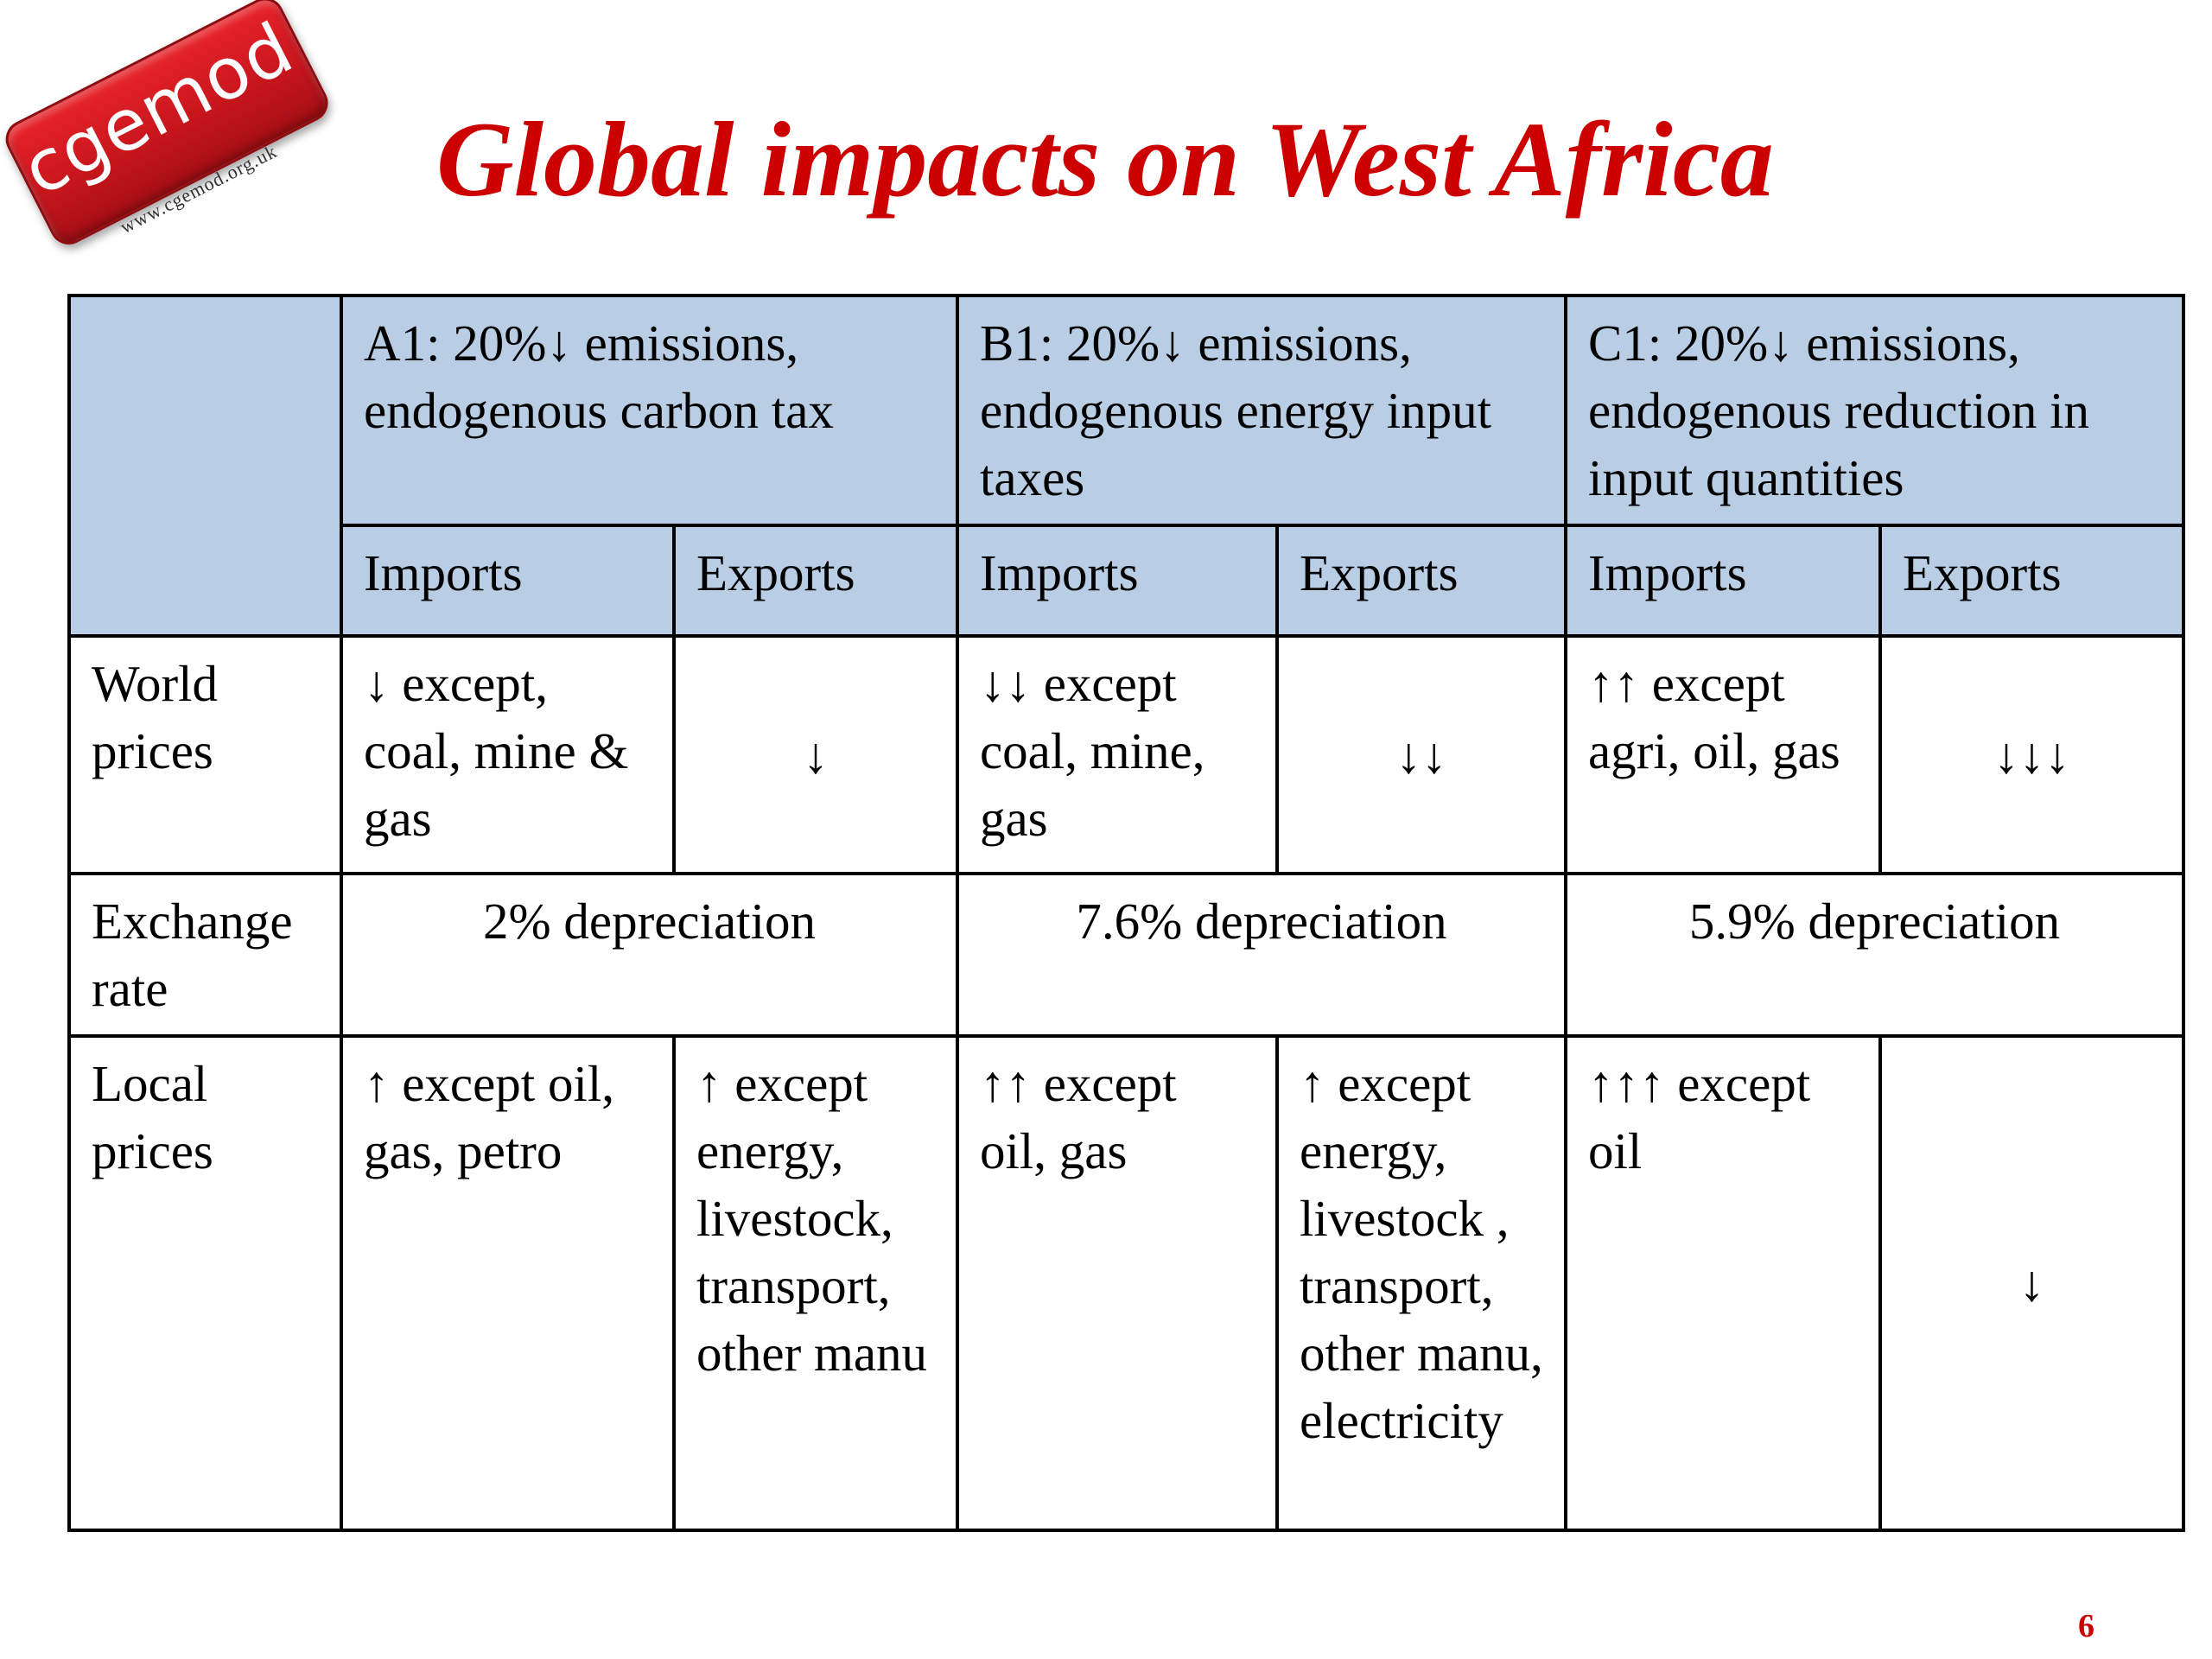 This screenshot has width=2212, height=1659. What do you see at coordinates (205, 955) in the screenshot?
I see `row-label-exchange-rate: Exchange rate` at bounding box center [205, 955].